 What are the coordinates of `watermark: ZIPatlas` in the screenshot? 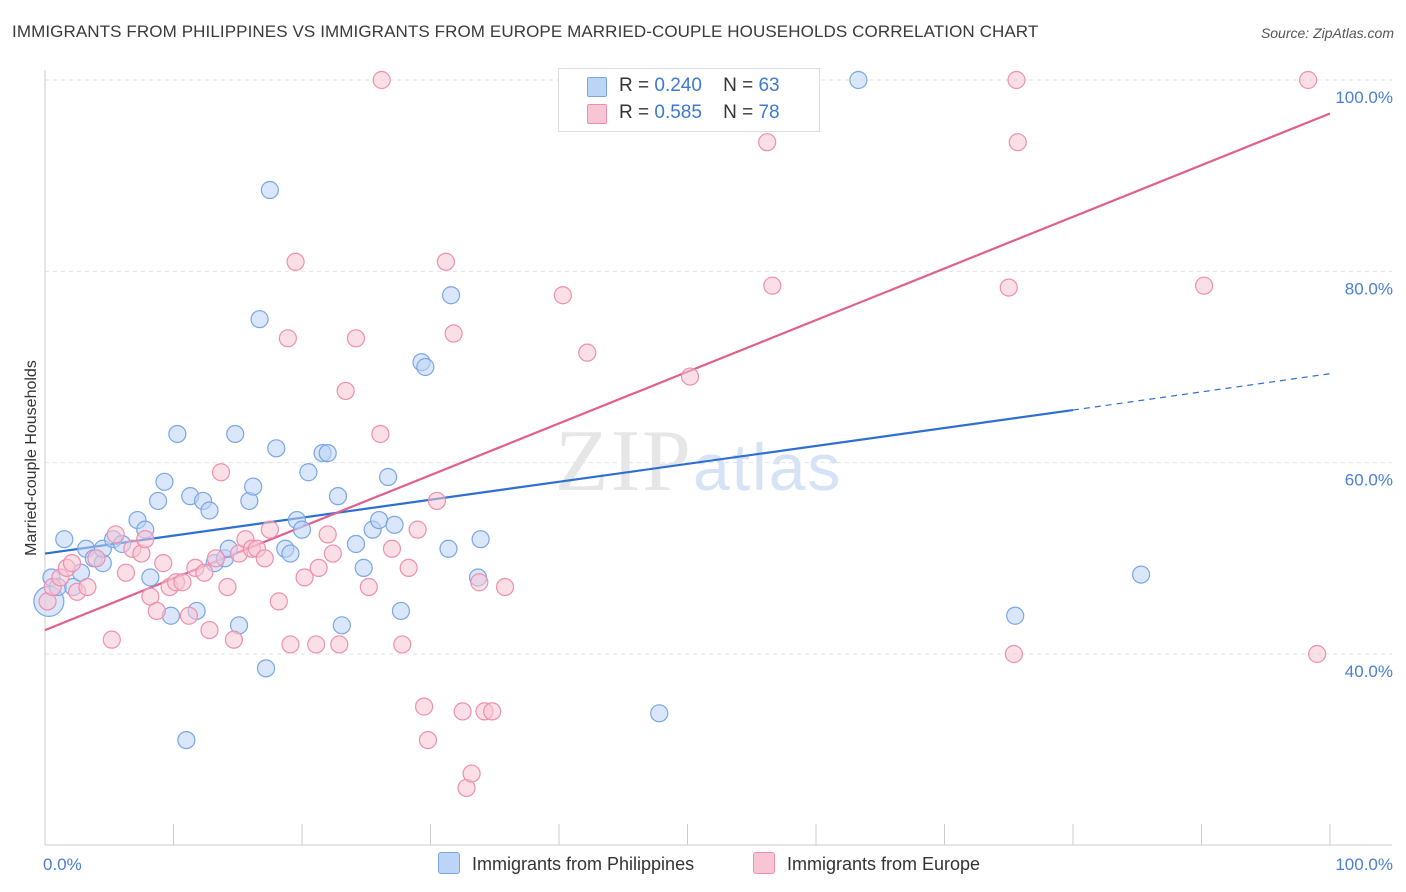 It's located at (698, 461).